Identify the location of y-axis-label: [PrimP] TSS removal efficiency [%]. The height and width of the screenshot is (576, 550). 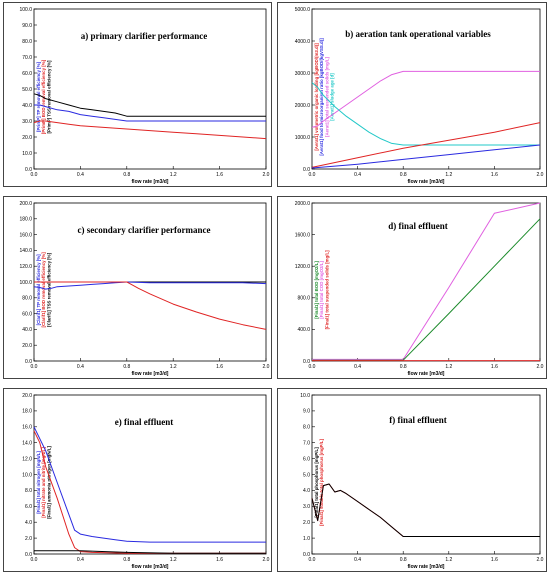
(48, 96).